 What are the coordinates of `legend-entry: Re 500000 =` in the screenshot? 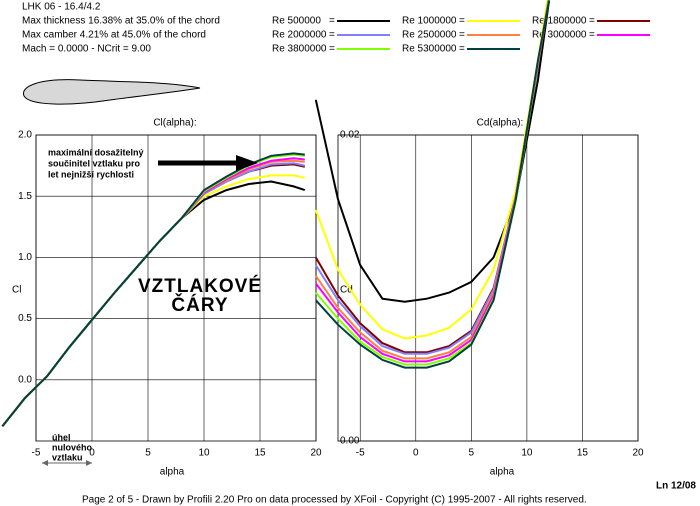 It's located at (331, 21).